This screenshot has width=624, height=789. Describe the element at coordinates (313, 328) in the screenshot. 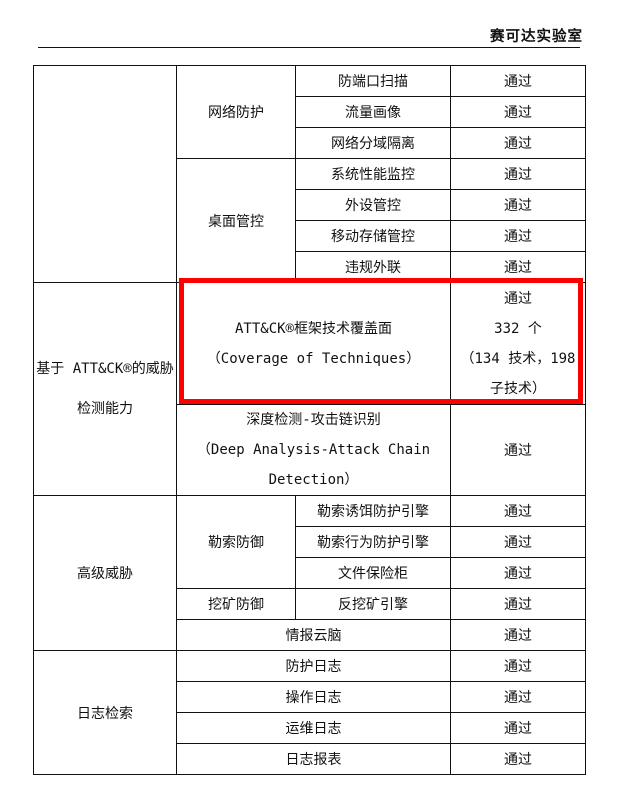

I see `item-line: ATT&CK®框架技术覆盖面` at that location.